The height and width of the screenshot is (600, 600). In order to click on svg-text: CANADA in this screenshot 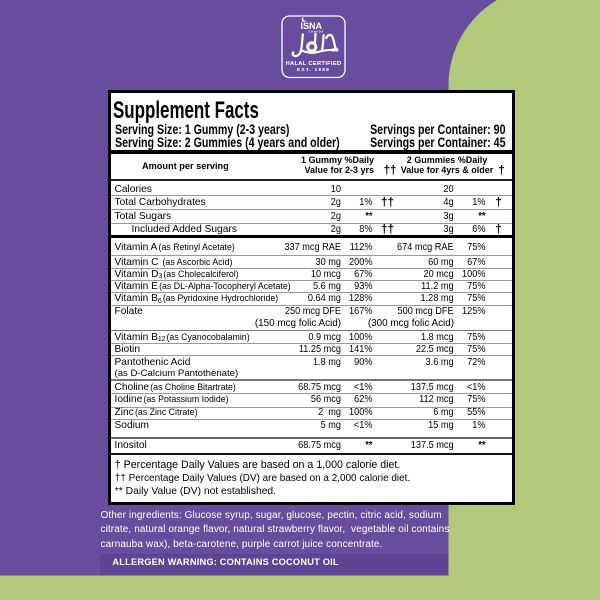, I will do `click(316, 32)`.